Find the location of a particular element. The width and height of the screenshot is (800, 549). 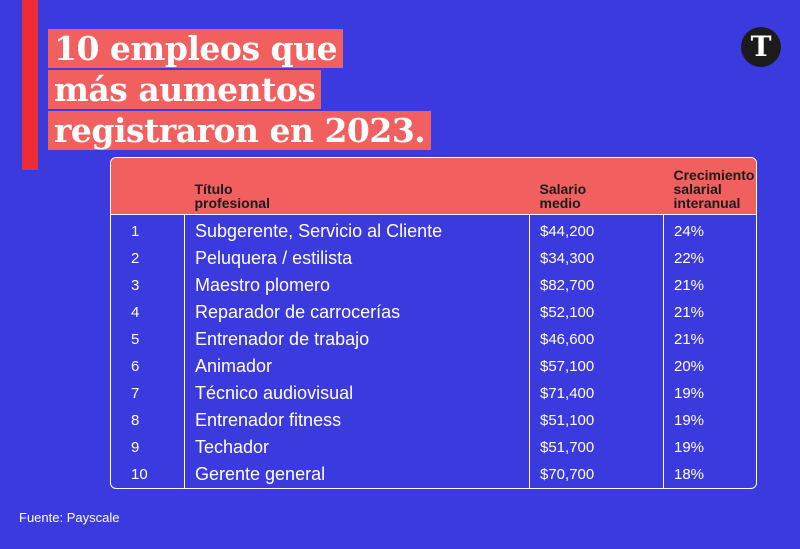

row-number: 2 is located at coordinates (135, 258).